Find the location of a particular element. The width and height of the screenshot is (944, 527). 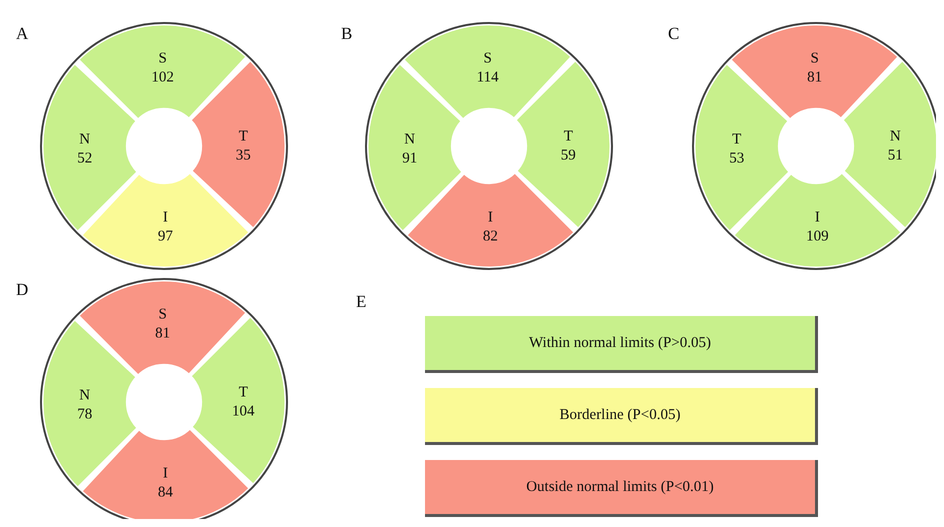

data-label: 114 is located at coordinates (488, 78).